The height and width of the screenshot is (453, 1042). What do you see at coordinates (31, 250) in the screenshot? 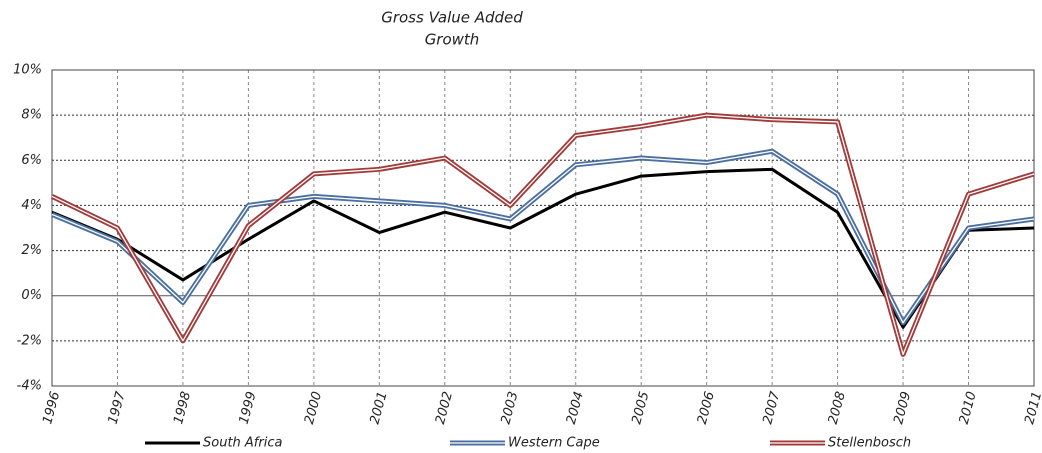
I see `y-tick-label: 2%` at bounding box center [31, 250].